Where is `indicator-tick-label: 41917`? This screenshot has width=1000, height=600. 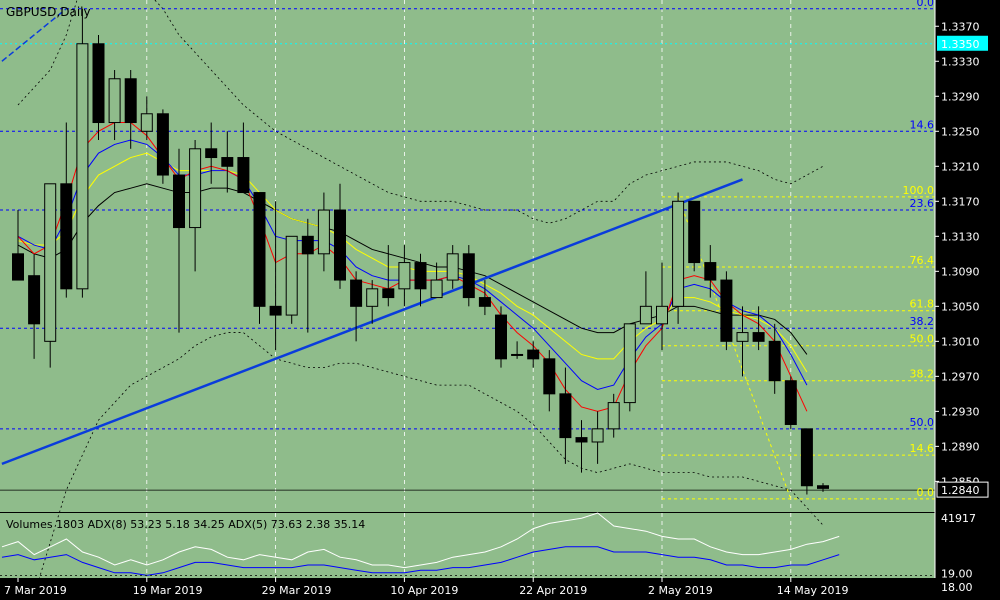
indicator-tick-label: 41917 is located at coordinates (958, 518).